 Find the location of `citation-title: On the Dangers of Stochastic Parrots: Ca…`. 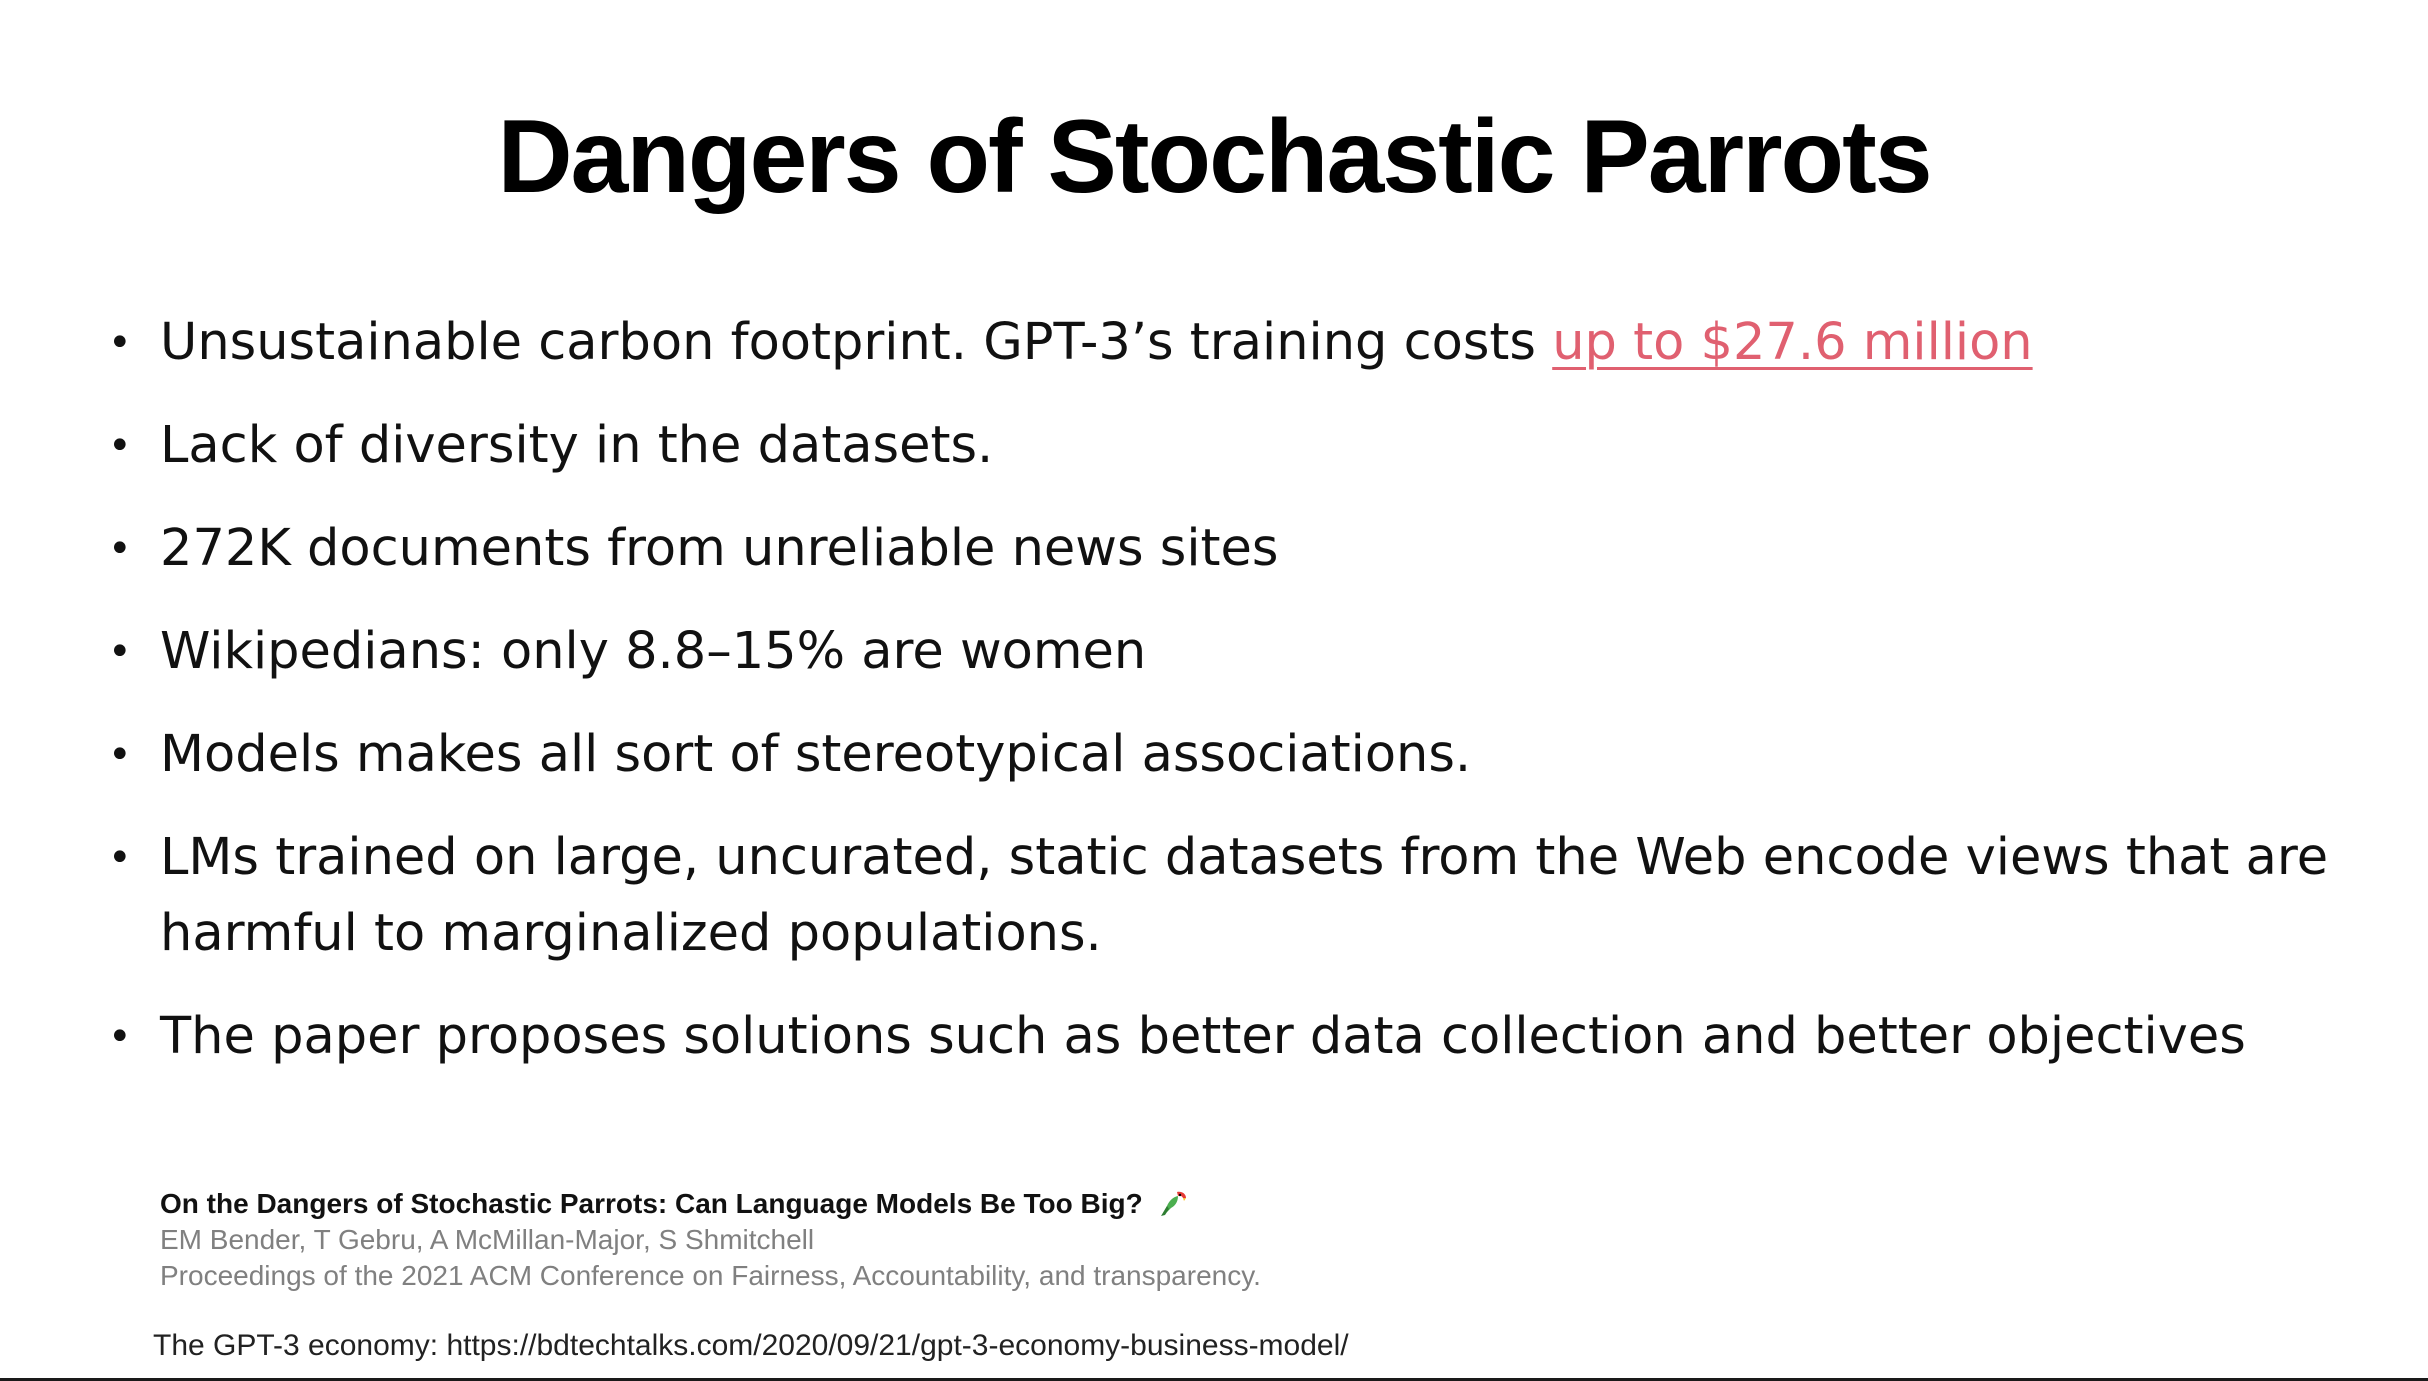

citation-title: On the Dangers of Stochastic Parrots: Ca… is located at coordinates (651, 1203).